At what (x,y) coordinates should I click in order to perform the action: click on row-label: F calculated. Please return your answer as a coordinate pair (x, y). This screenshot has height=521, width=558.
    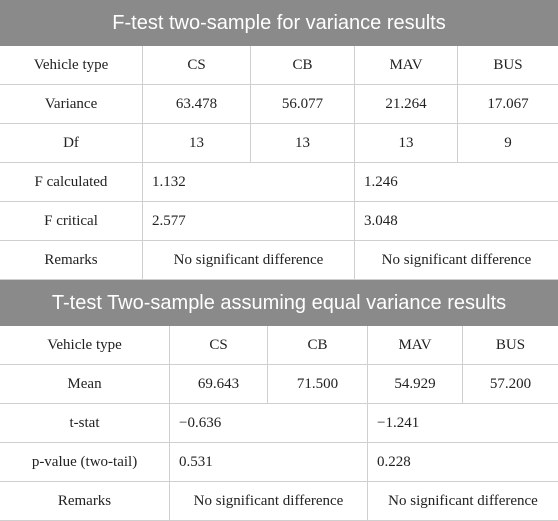
    Looking at the image, I should click on (71, 182).